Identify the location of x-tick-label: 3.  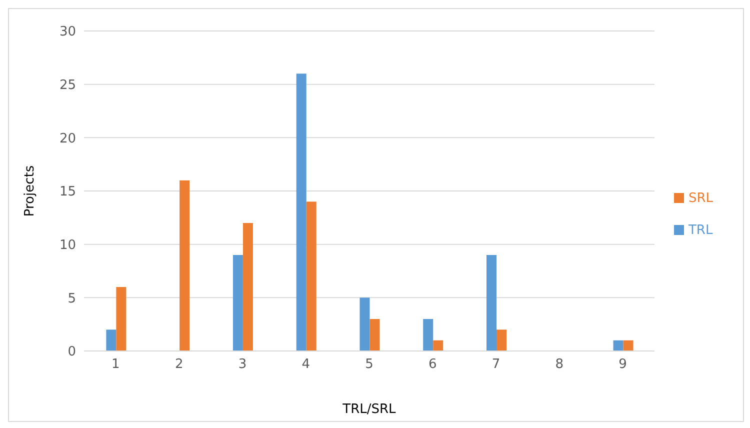
(242, 364).